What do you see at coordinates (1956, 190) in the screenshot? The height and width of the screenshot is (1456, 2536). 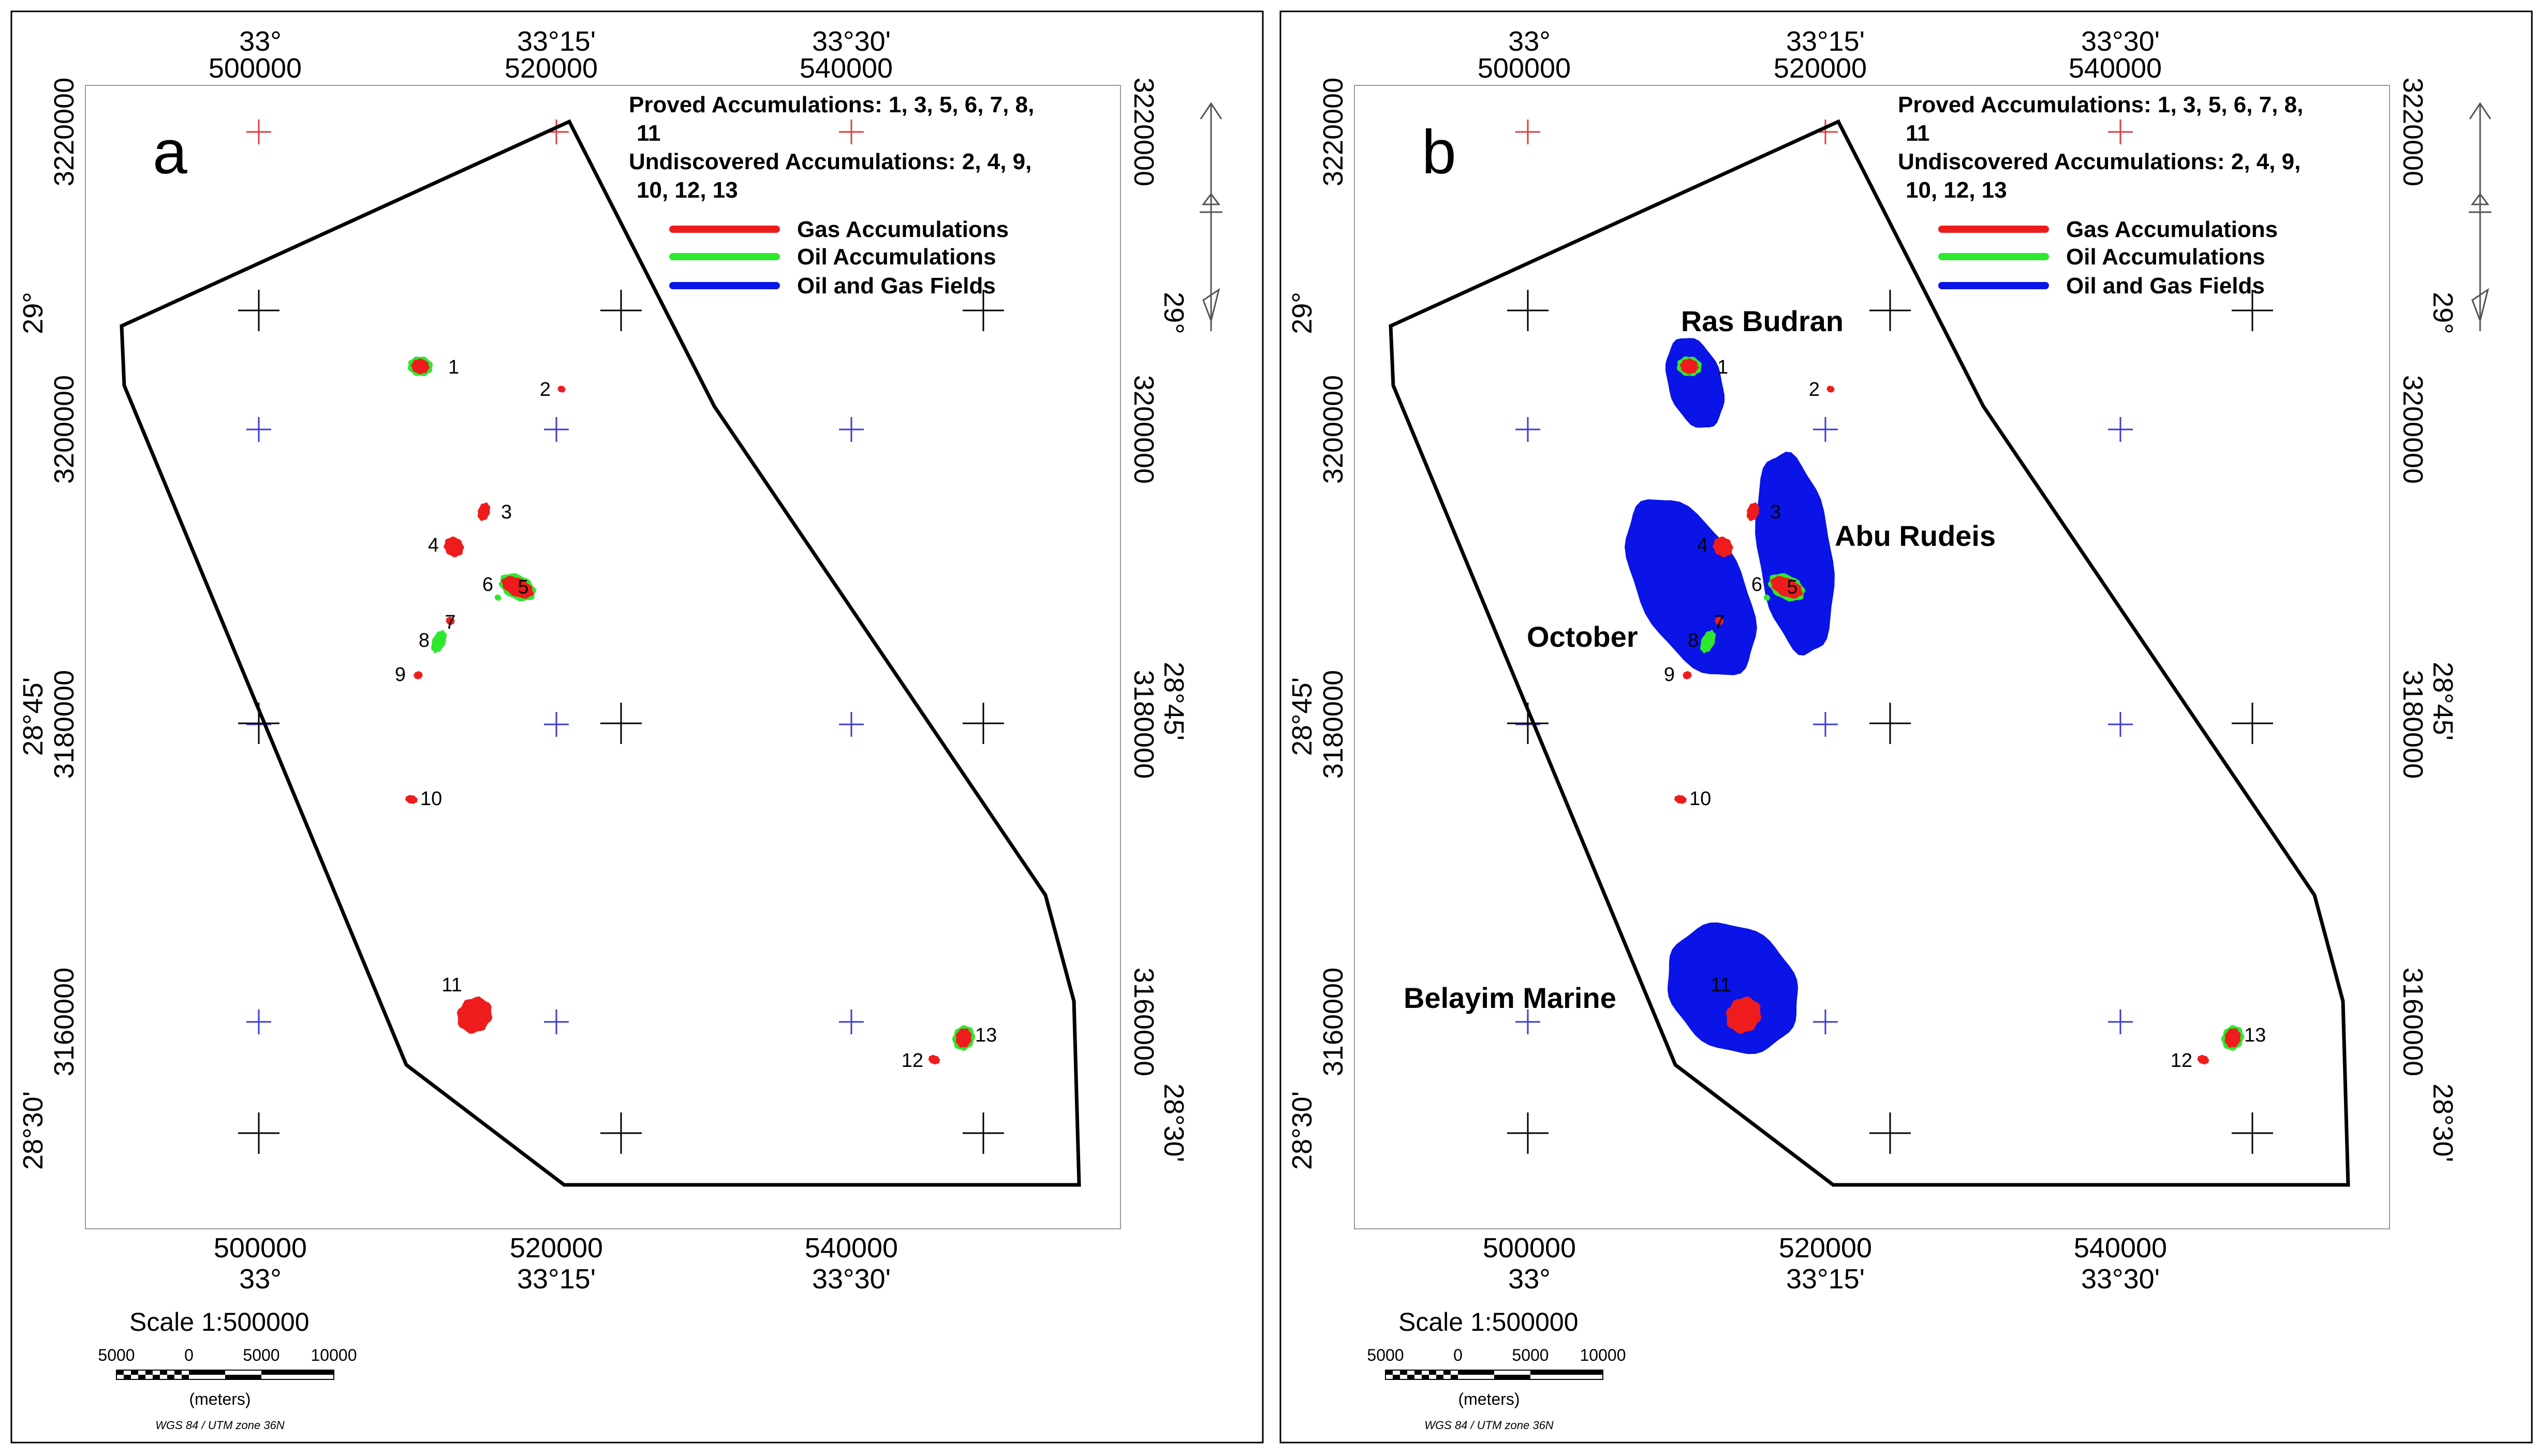 I see `legend-undiscovered-line2: 10, 12, 13` at bounding box center [1956, 190].